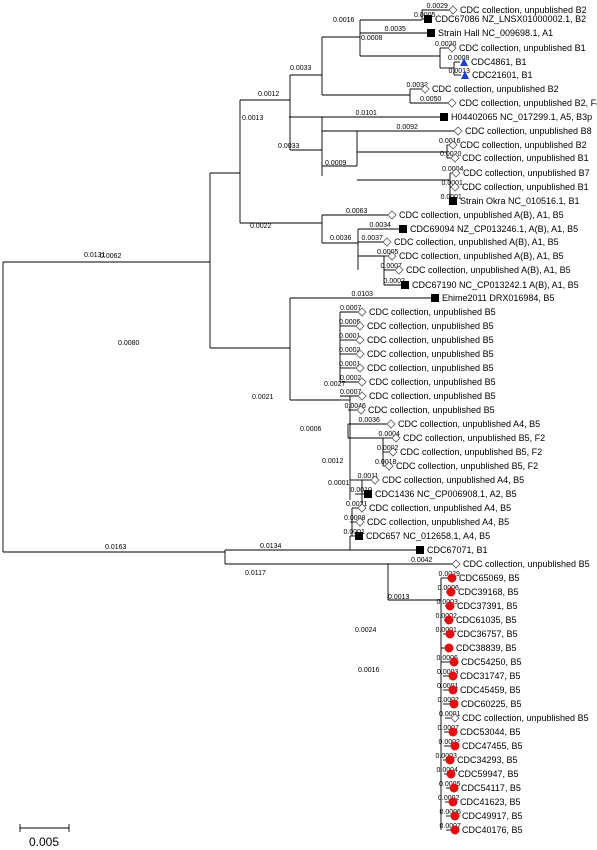 This screenshot has width=597, height=850. I want to click on internal-branch-label: 0.0009, so click(336, 163).